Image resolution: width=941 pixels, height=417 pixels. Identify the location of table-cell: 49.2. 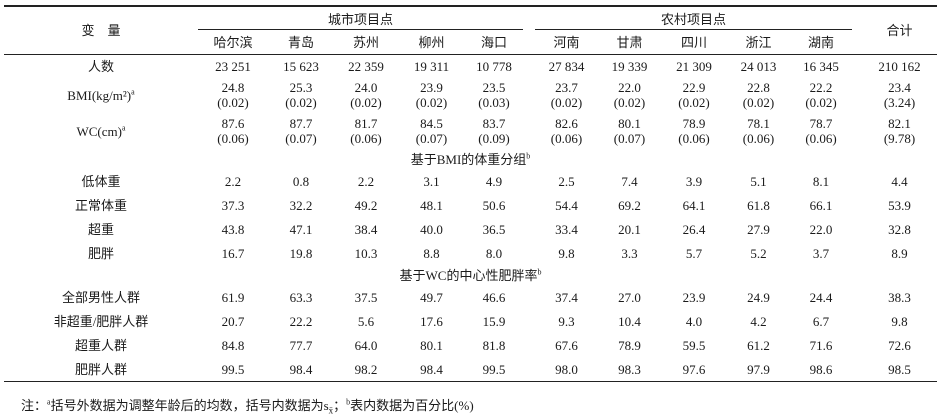
(366, 205).